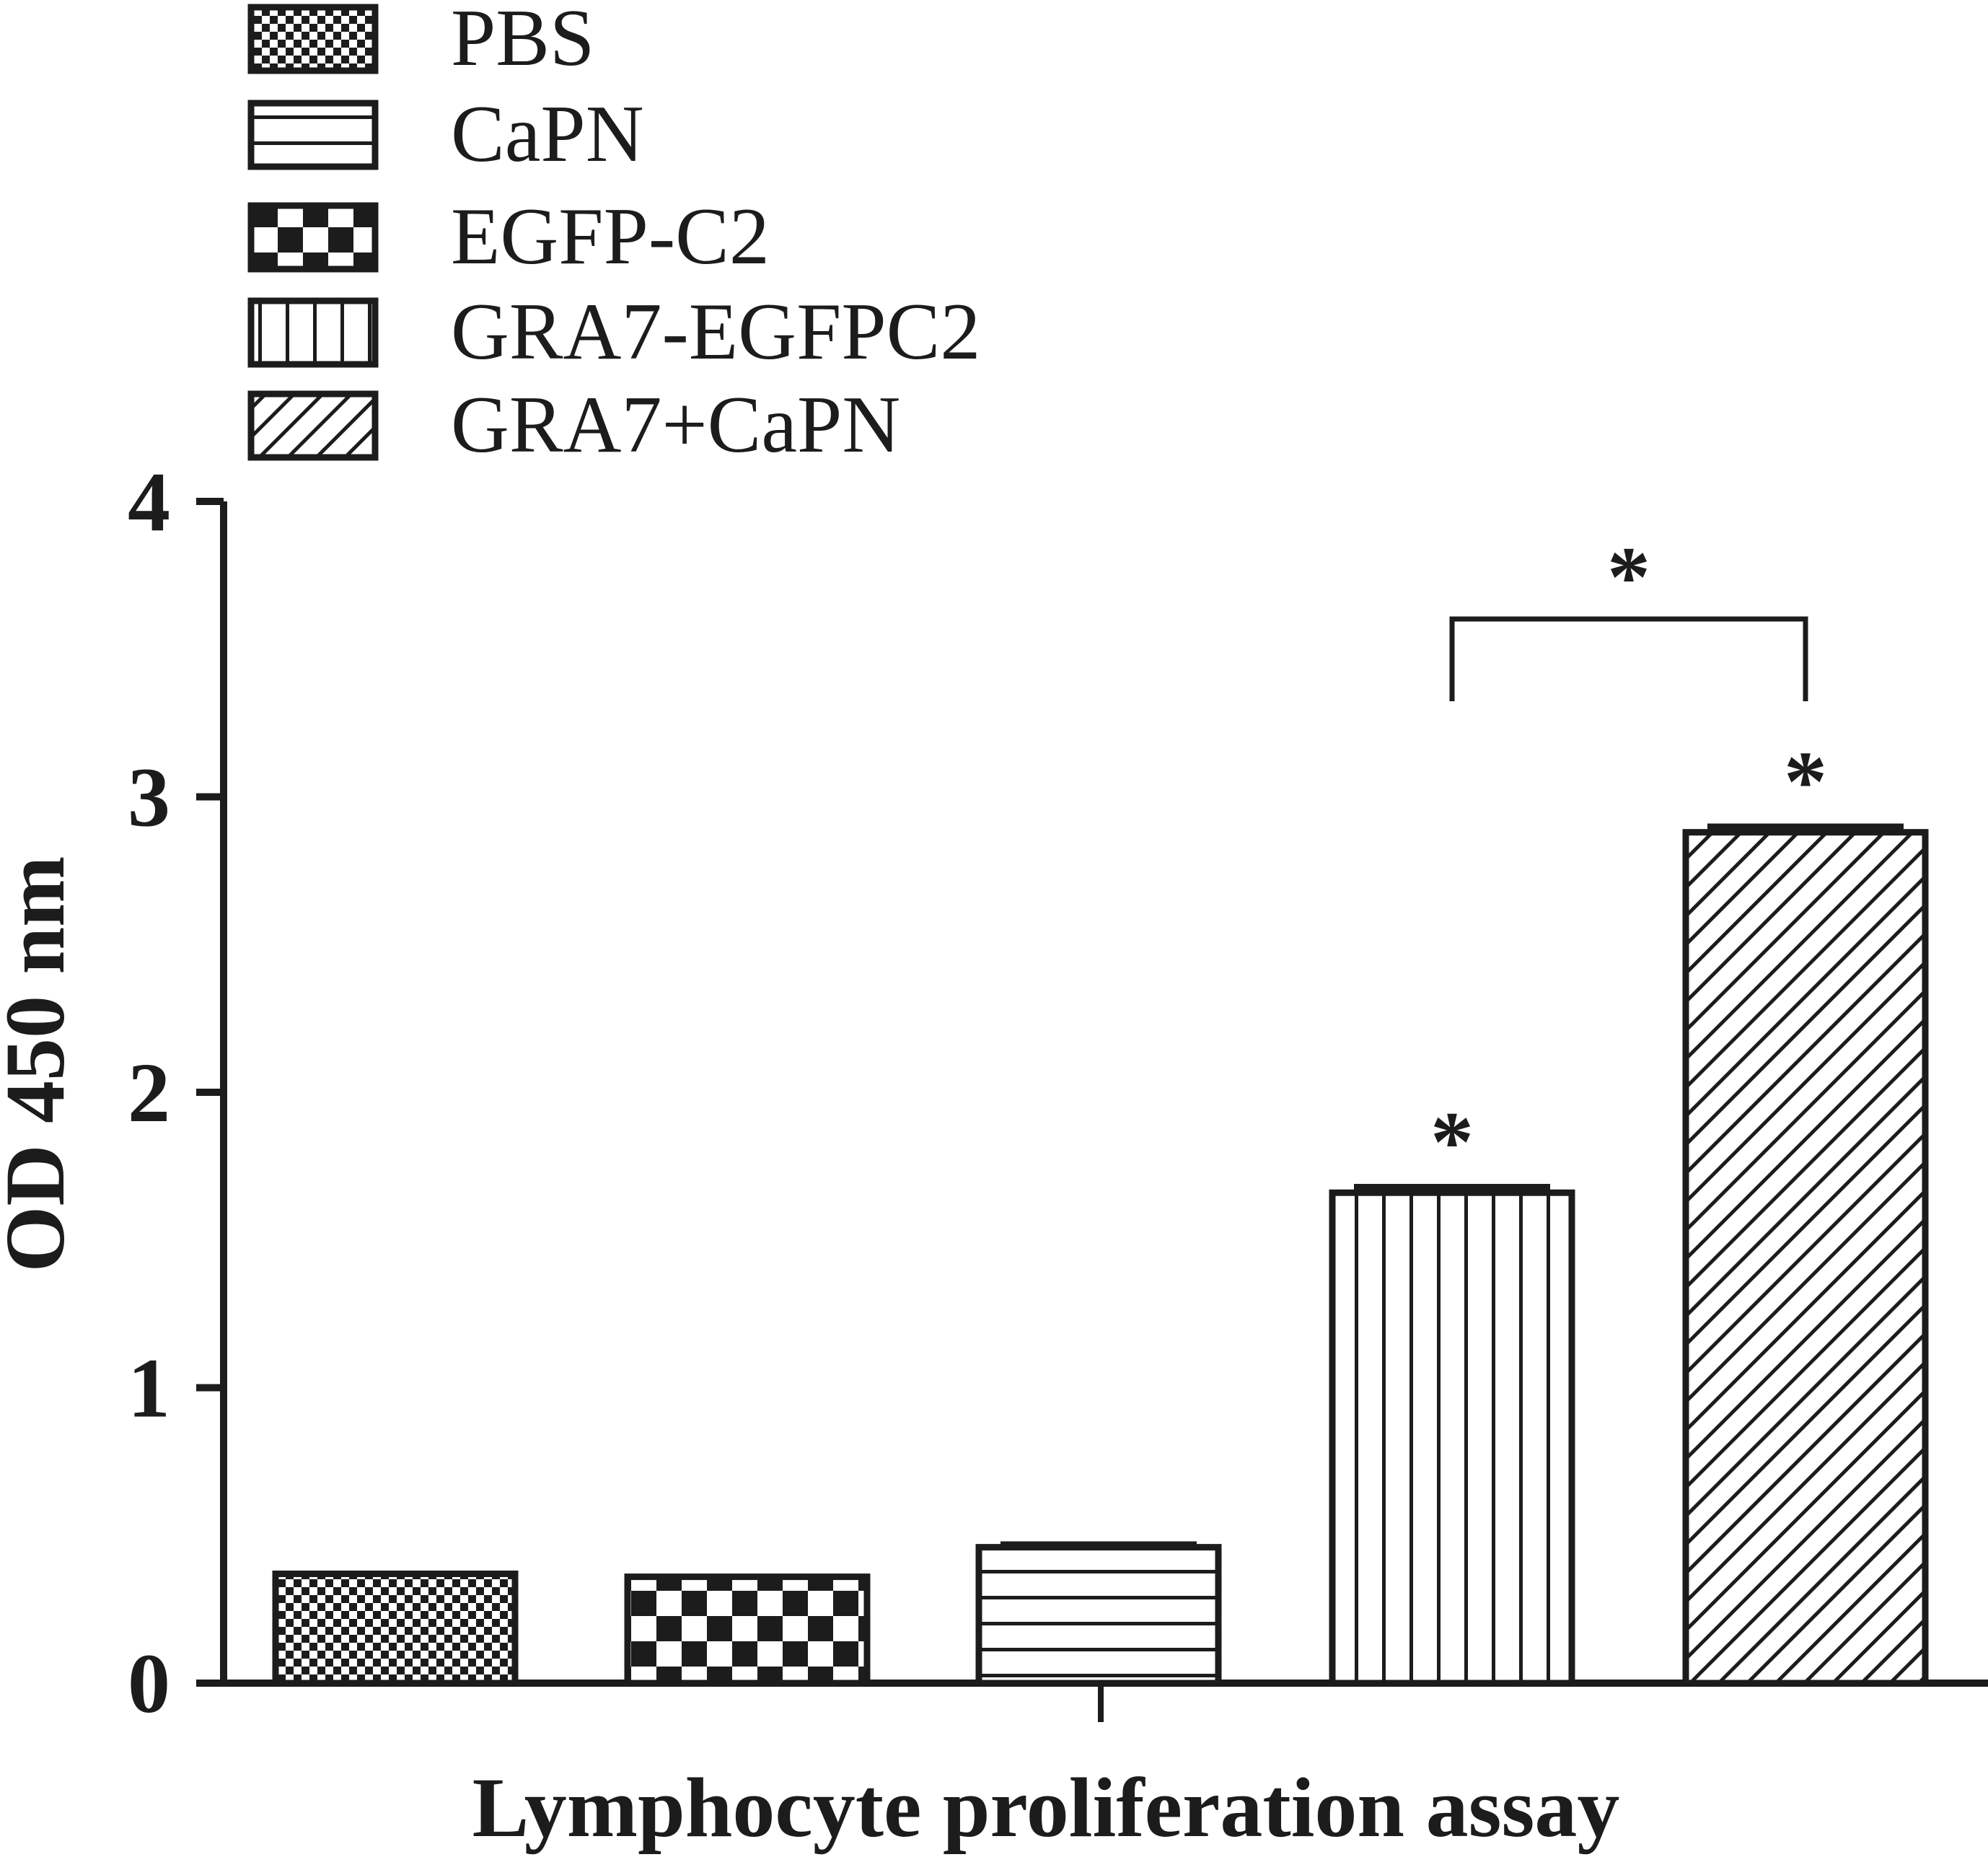 This screenshot has height=1857, width=1988. What do you see at coordinates (1628, 658) in the screenshot?
I see `comparison-bracket` at bounding box center [1628, 658].